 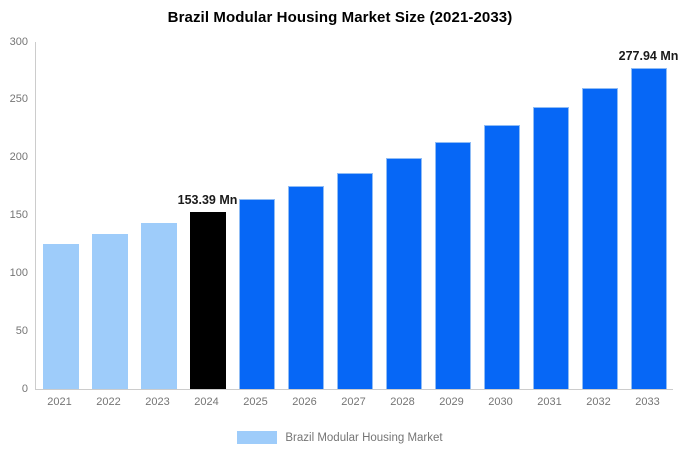 What do you see at coordinates (24, 388) in the screenshot?
I see `y-tick-label: 0` at bounding box center [24, 388].